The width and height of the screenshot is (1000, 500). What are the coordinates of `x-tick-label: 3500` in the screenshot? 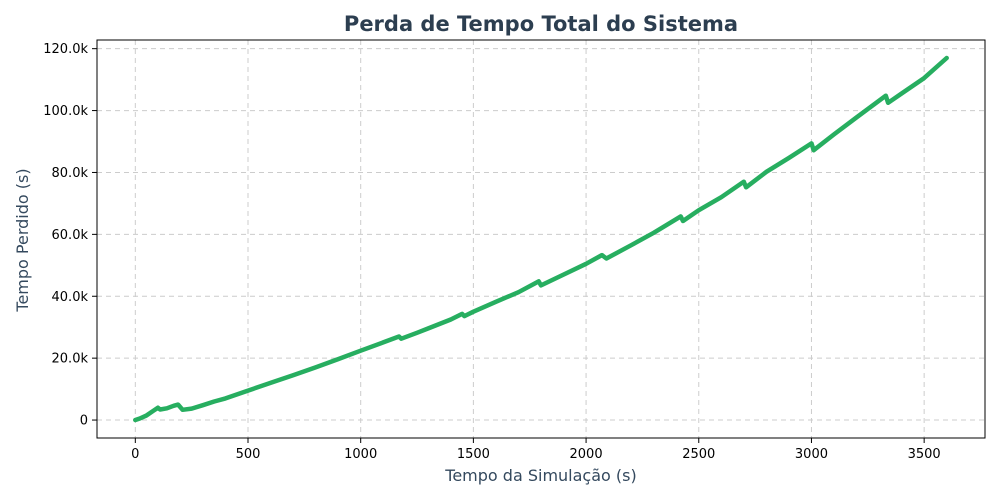 It's located at (924, 454).